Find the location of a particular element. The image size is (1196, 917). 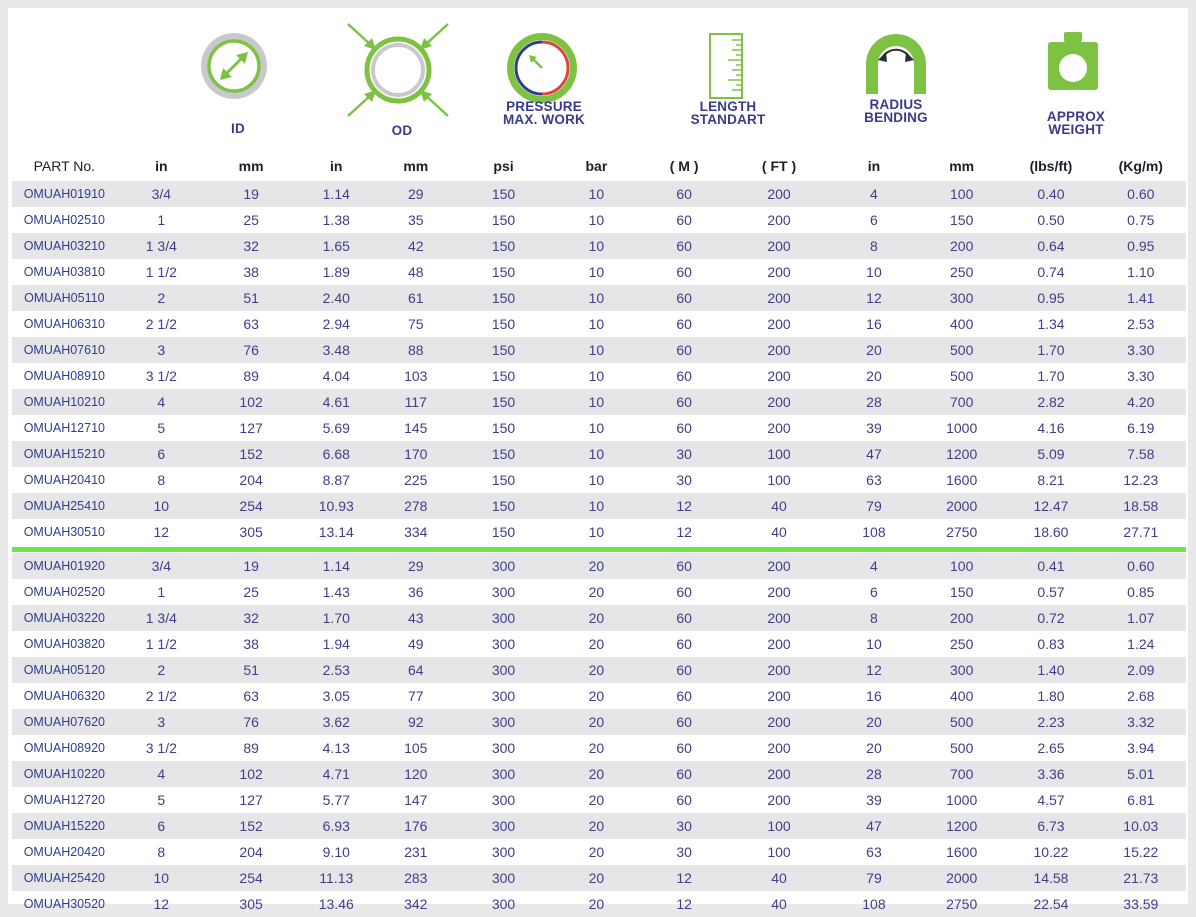

table-cell: 14.58 is located at coordinates (1051, 878).